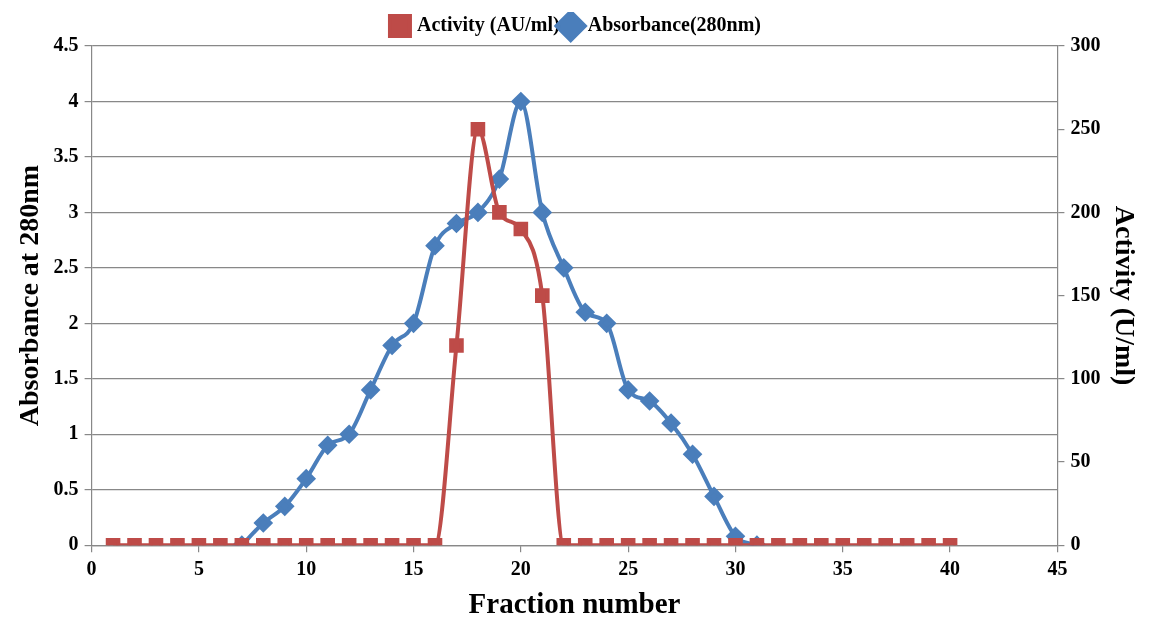 The width and height of the screenshot is (1157, 632). What do you see at coordinates (66, 376) in the screenshot?
I see `y-tick-label: 1.5` at bounding box center [66, 376].